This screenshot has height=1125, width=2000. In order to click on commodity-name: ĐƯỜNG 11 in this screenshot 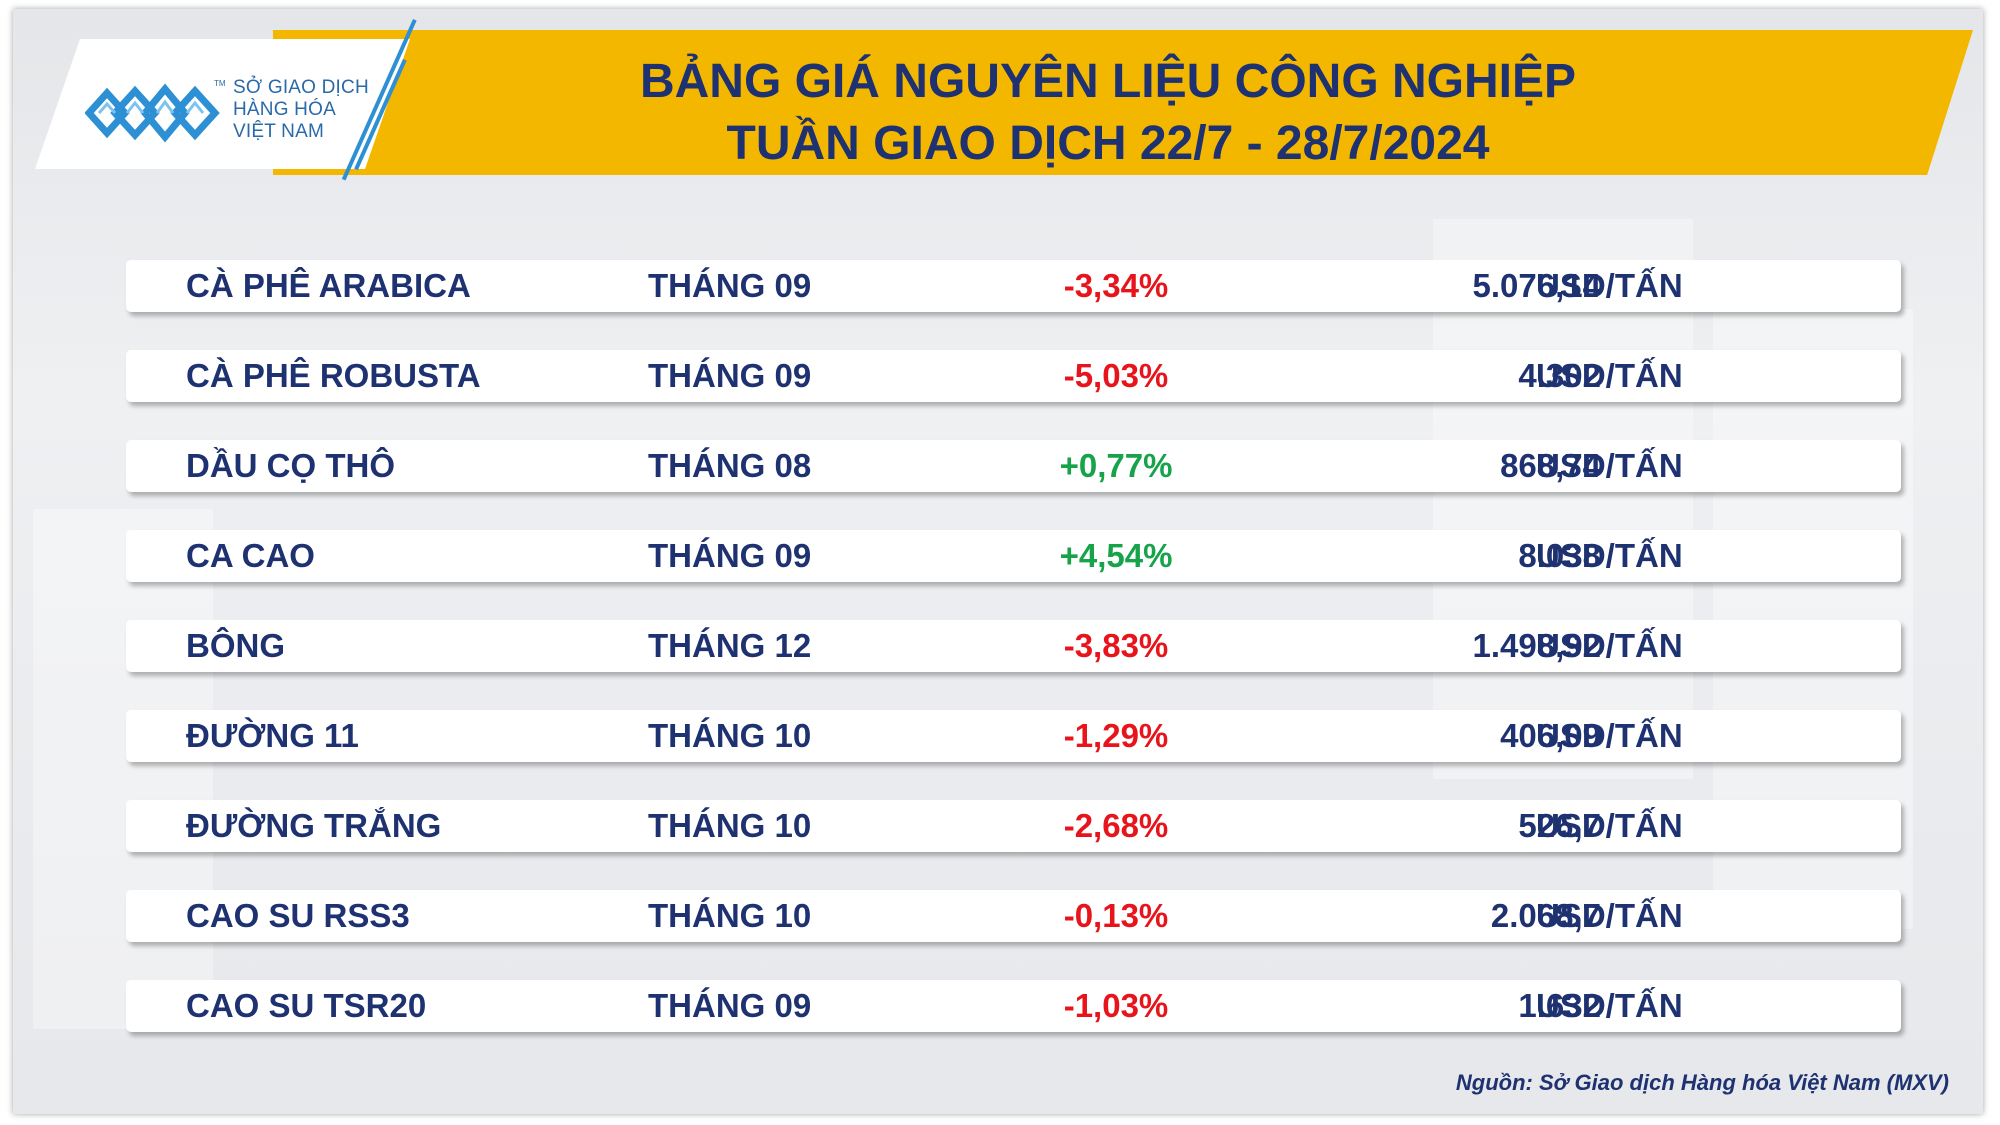, I will do `click(272, 735)`.